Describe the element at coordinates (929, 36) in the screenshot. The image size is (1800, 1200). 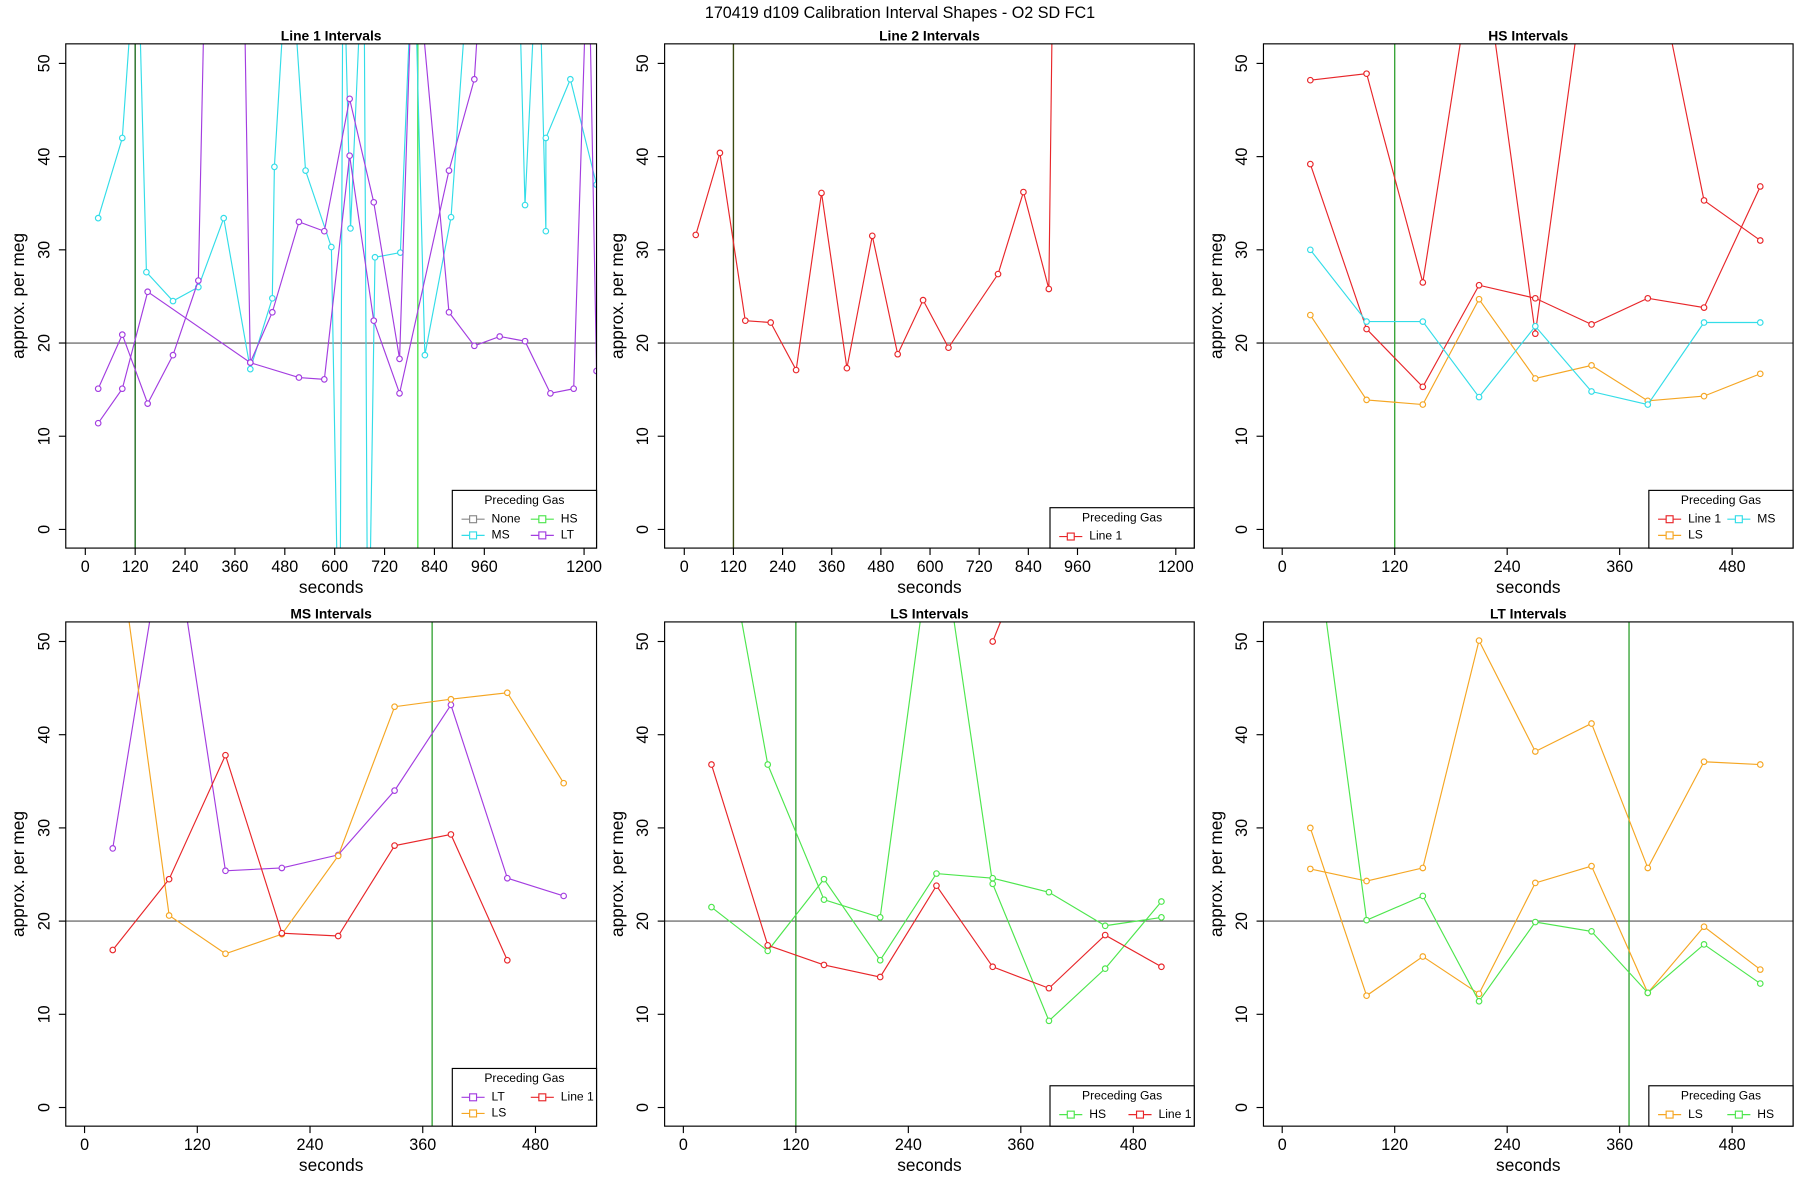
I see `panel-title: Line 2 Intervals` at that location.